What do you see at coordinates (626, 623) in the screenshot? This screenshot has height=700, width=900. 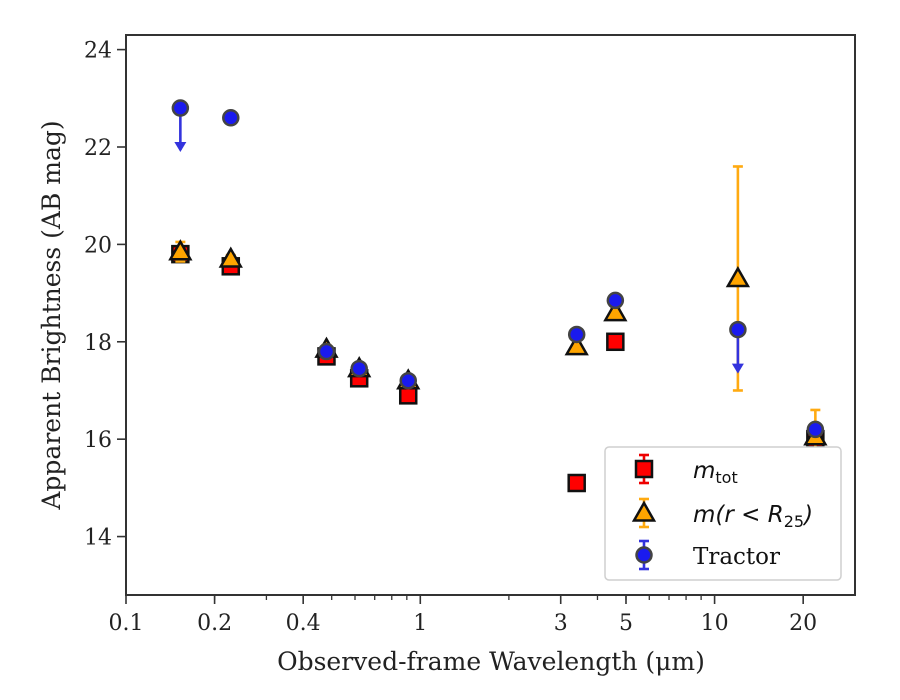 I see `x-tick-label: 5` at bounding box center [626, 623].